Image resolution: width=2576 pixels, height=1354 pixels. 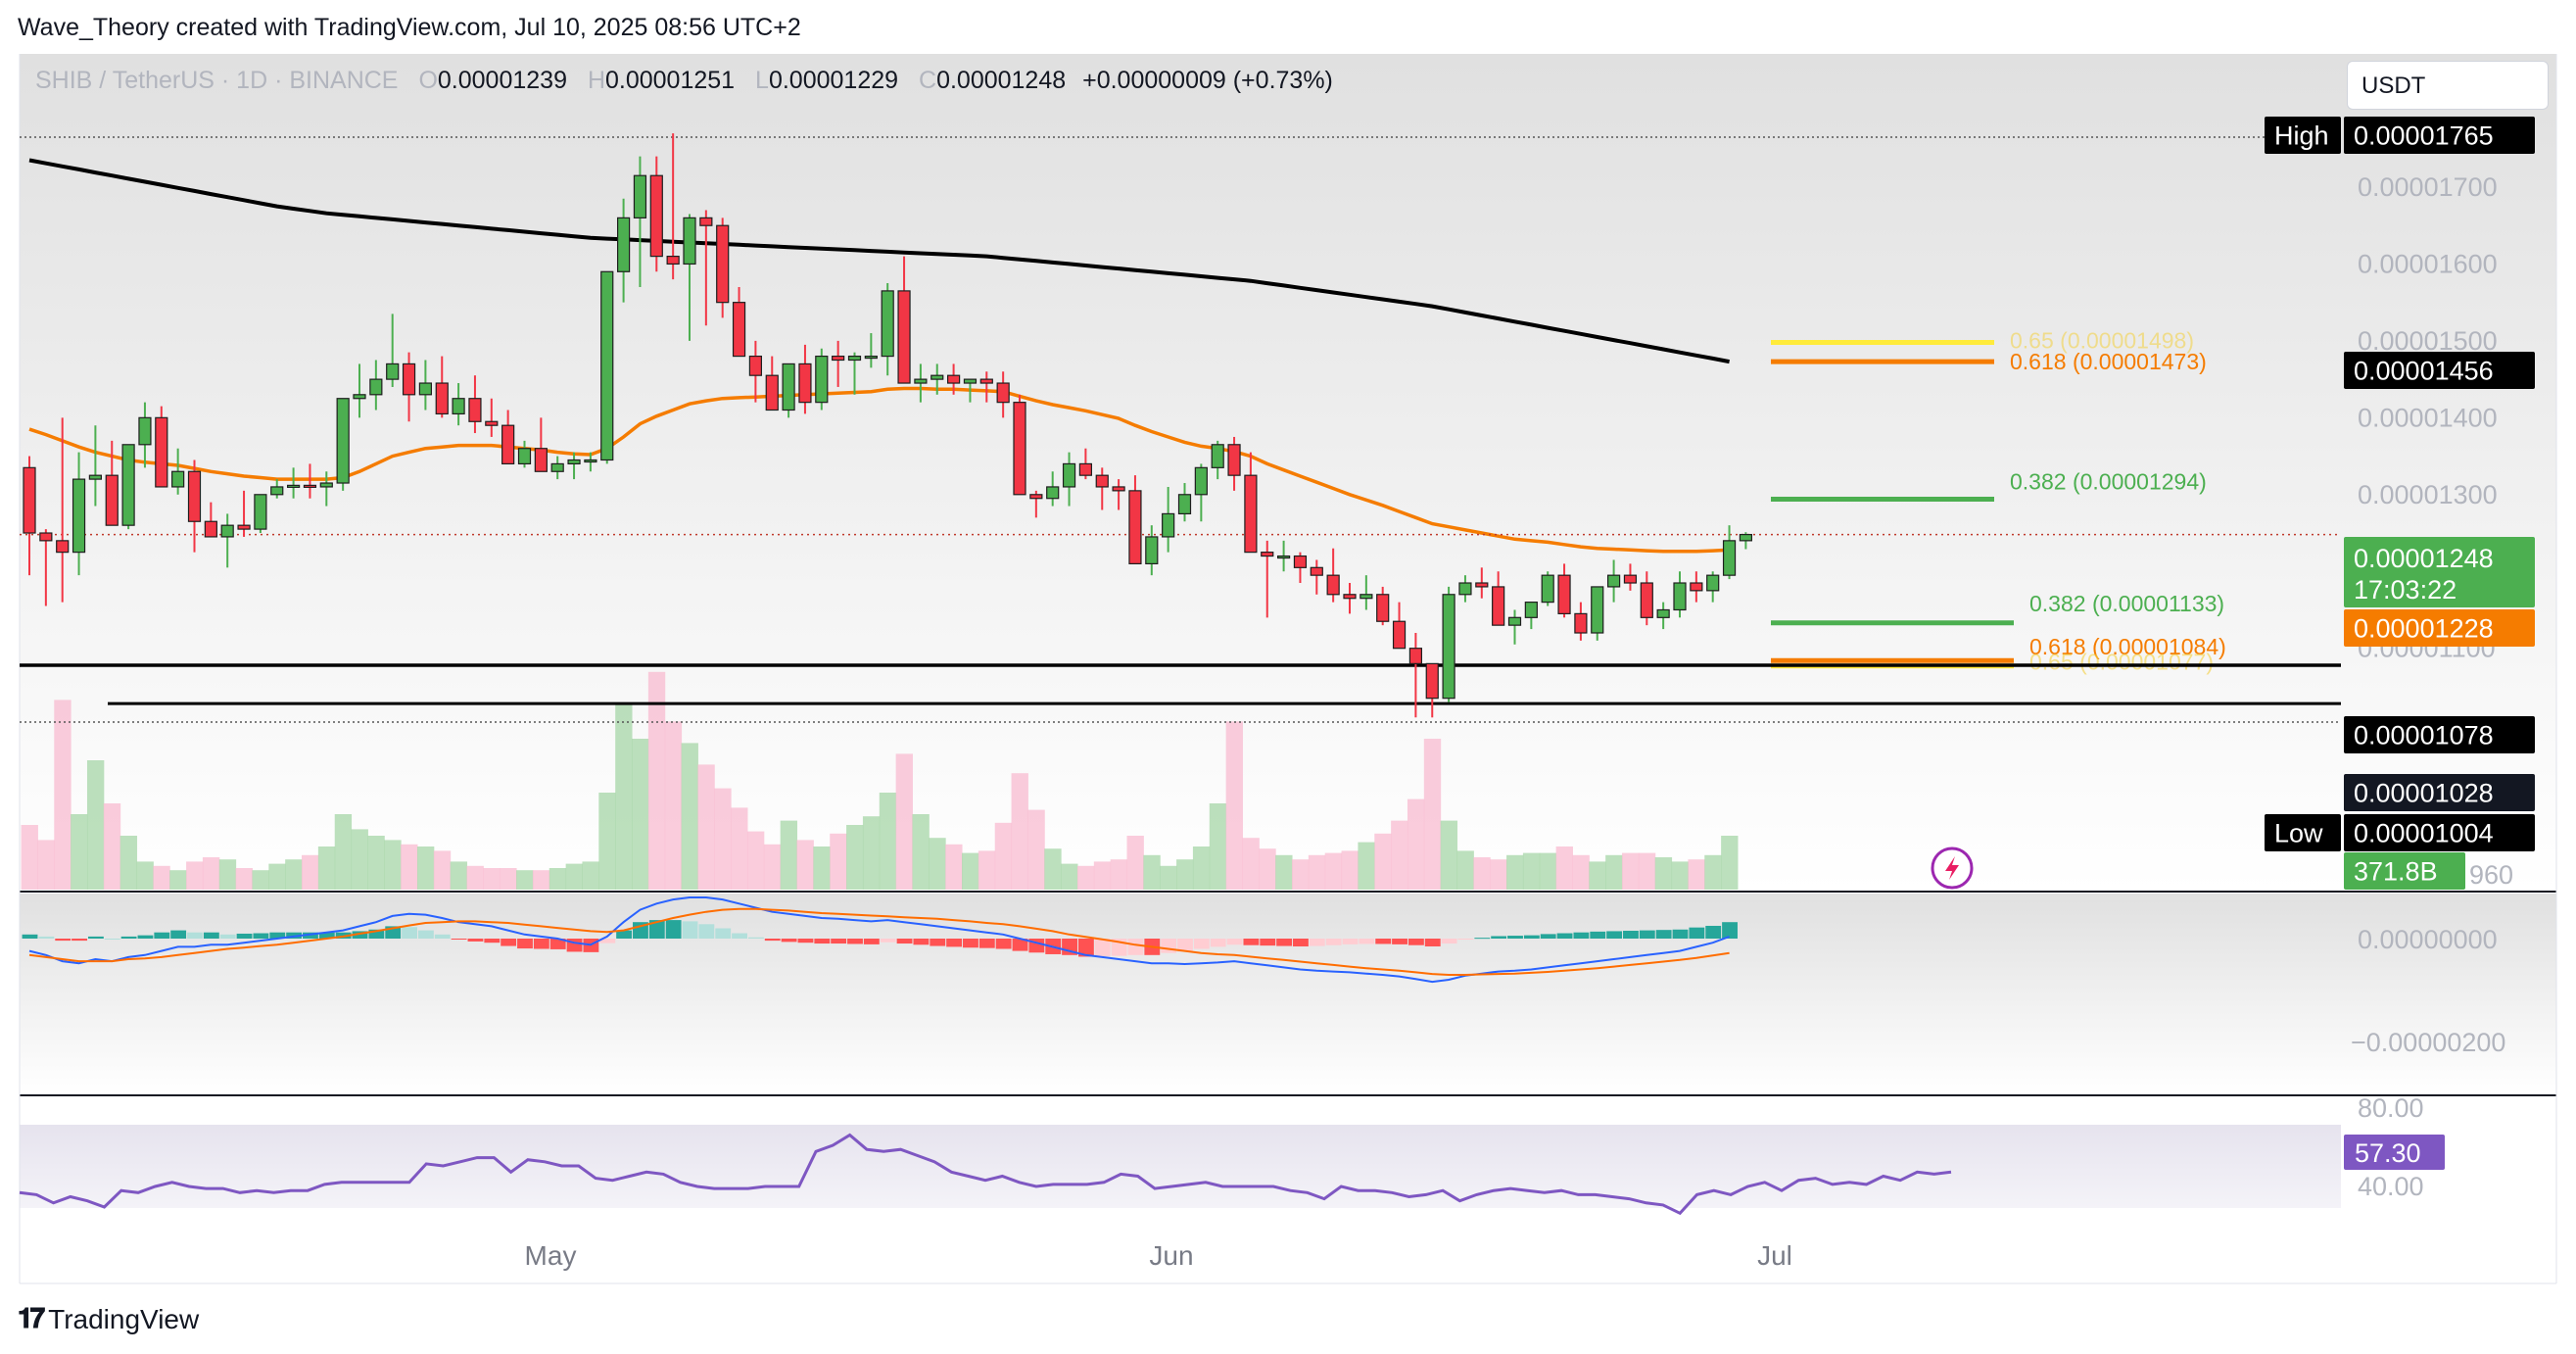 I want to click on ema50-price-tag-bg, so click(x=2439, y=628).